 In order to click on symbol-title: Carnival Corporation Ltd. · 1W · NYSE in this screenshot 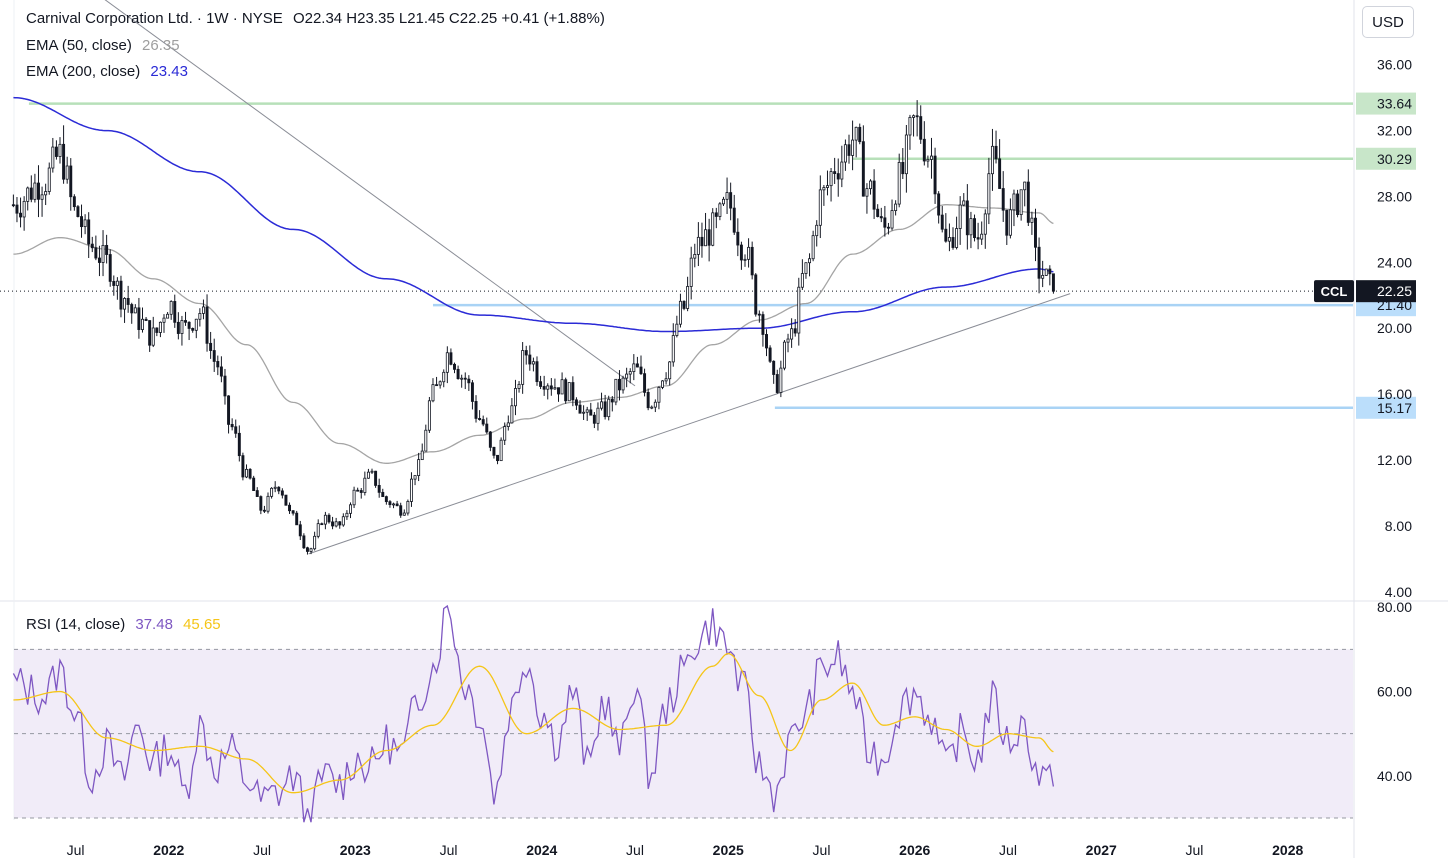, I will do `click(154, 18)`.